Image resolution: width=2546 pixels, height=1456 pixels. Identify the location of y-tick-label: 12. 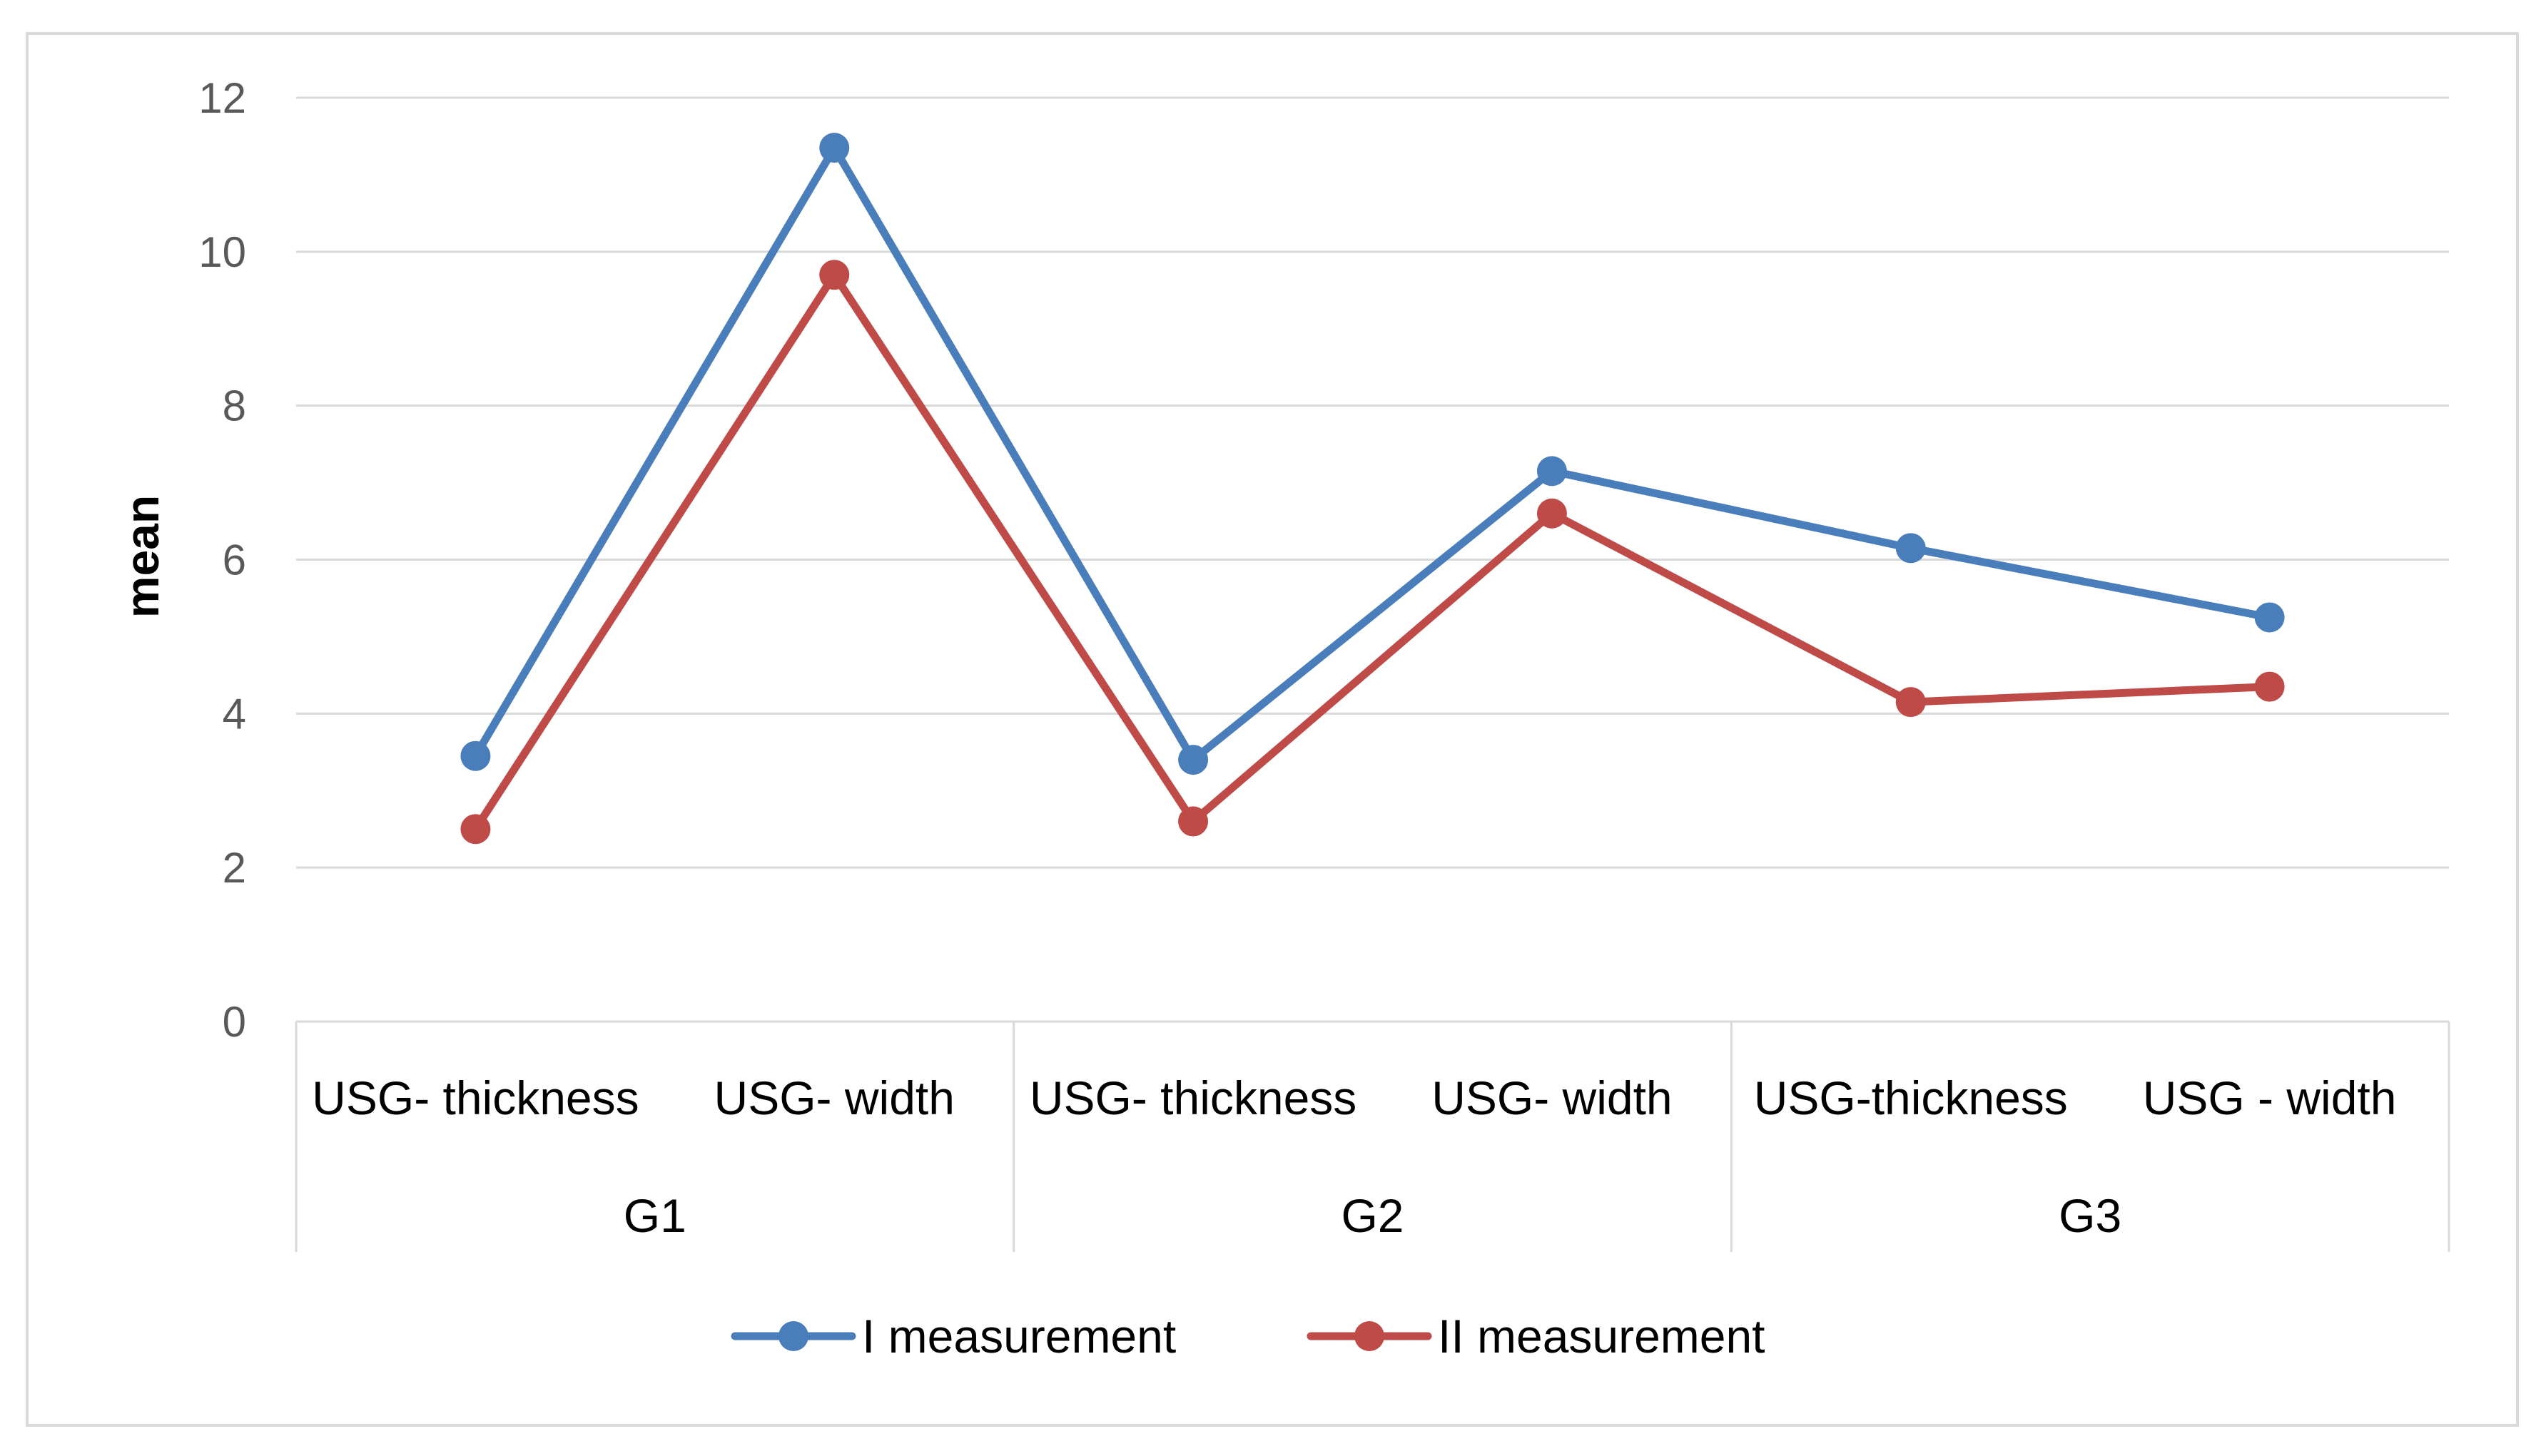
(222, 98).